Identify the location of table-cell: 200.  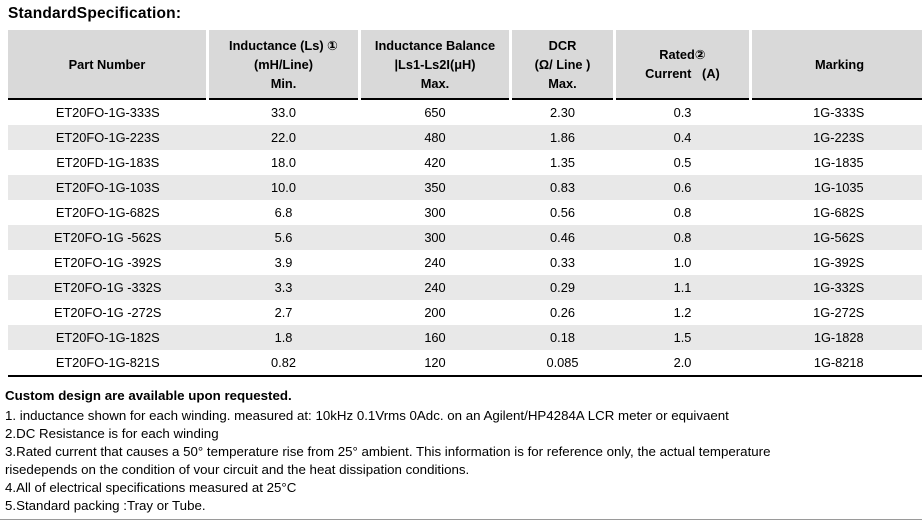
(435, 312).